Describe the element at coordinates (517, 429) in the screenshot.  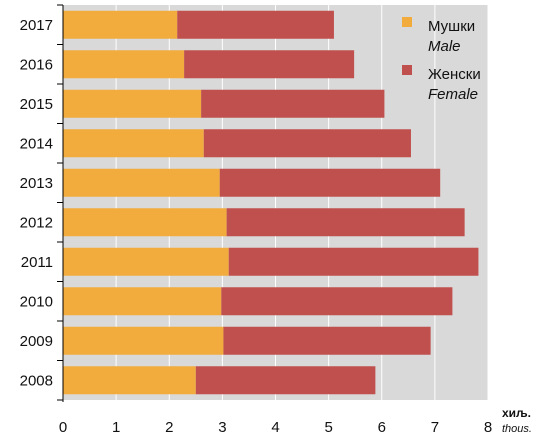
I see `x-axis-unit-secondary: thous.` at that location.